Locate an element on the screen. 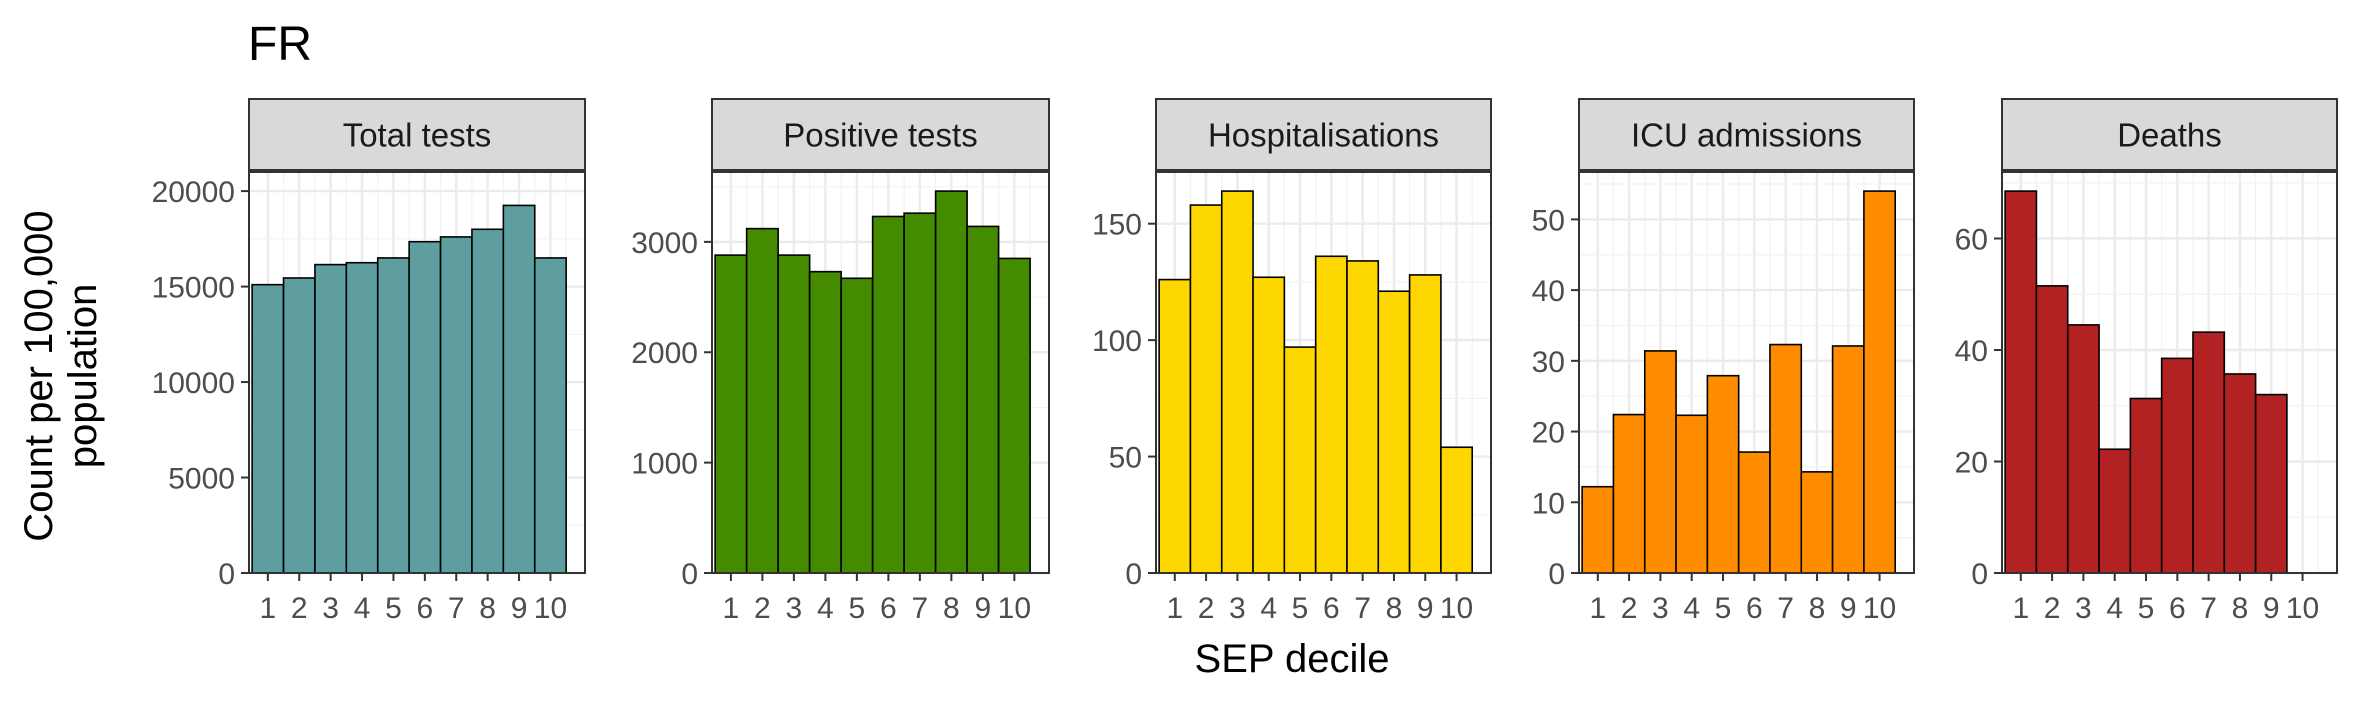 The image size is (2362, 713). y-tick-label: 2000 is located at coordinates (664, 353).